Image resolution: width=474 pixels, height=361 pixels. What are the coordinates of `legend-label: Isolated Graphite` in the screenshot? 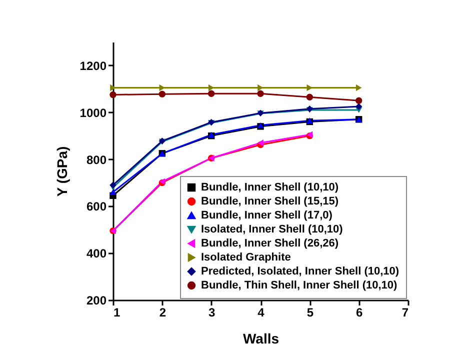 It's located at (246, 258).